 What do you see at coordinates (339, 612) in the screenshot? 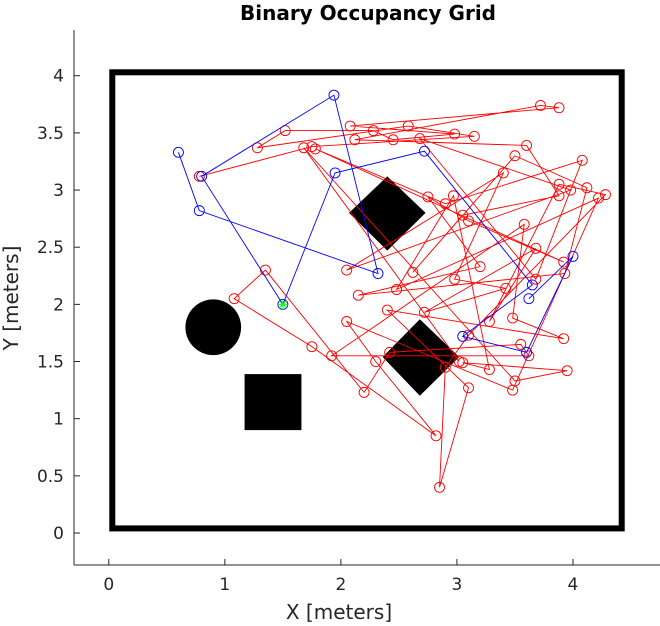
I see `x-axis-label: X [meters]` at bounding box center [339, 612].